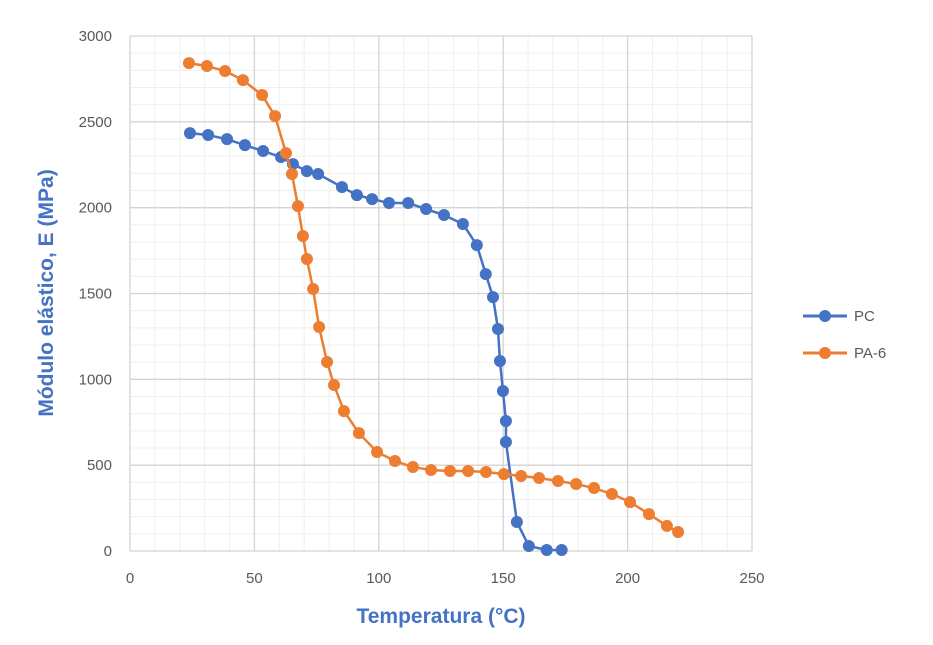 This screenshot has width=933, height=645. I want to click on y-tick-label: 1500, so click(95, 294).